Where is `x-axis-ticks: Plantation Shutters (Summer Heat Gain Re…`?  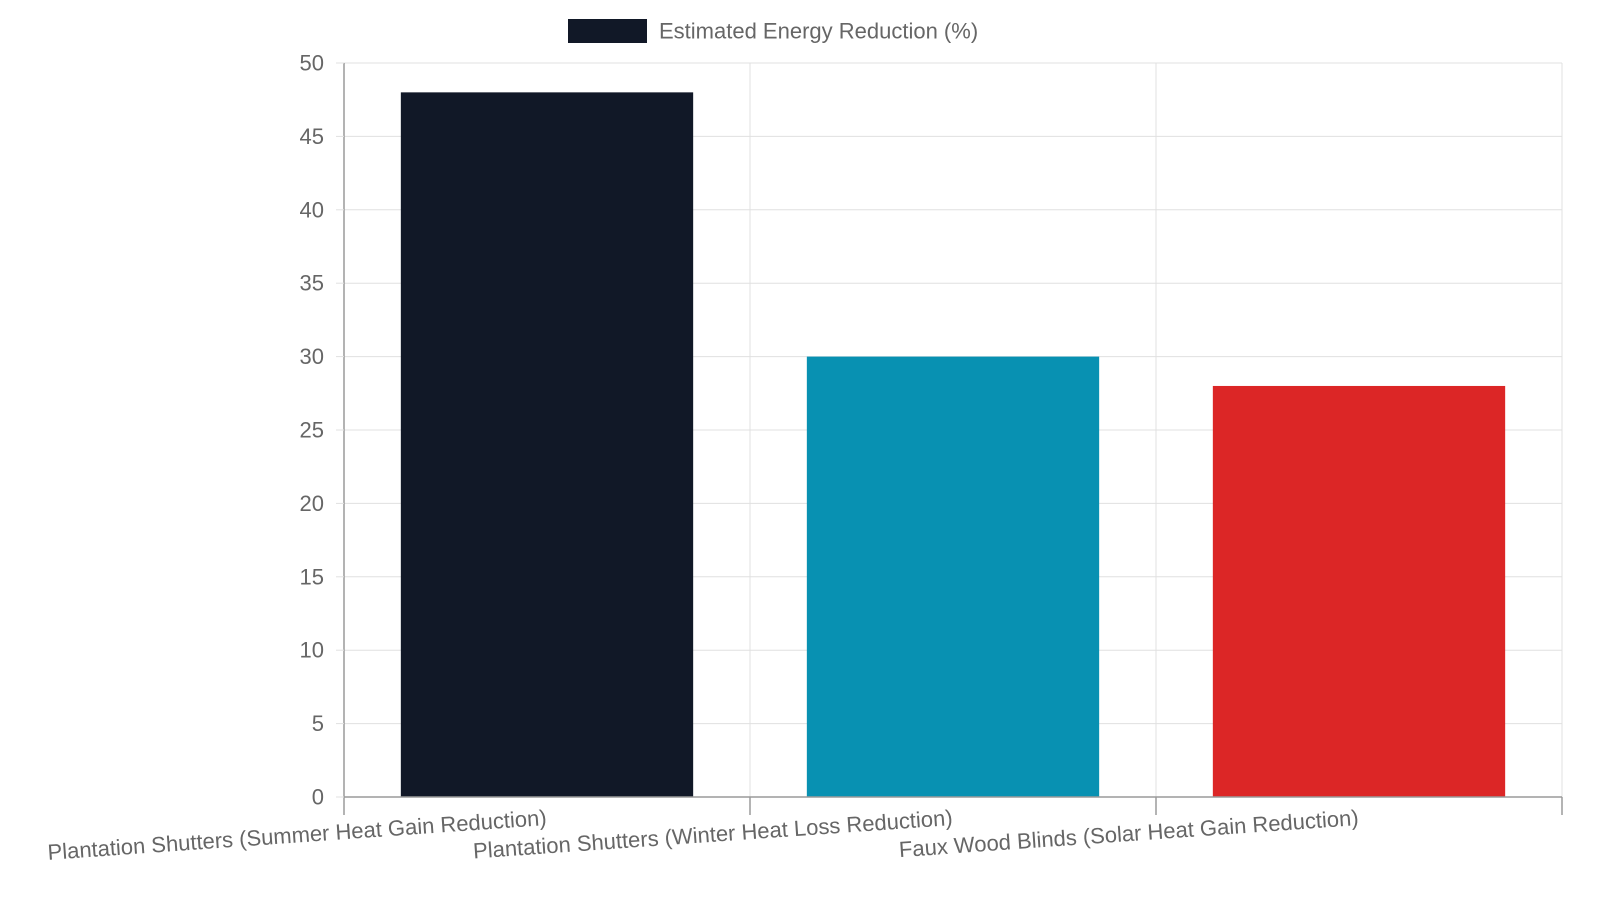 x-axis-ticks: Plantation Shutters (Summer Heat Gain Re… is located at coordinates (703, 835).